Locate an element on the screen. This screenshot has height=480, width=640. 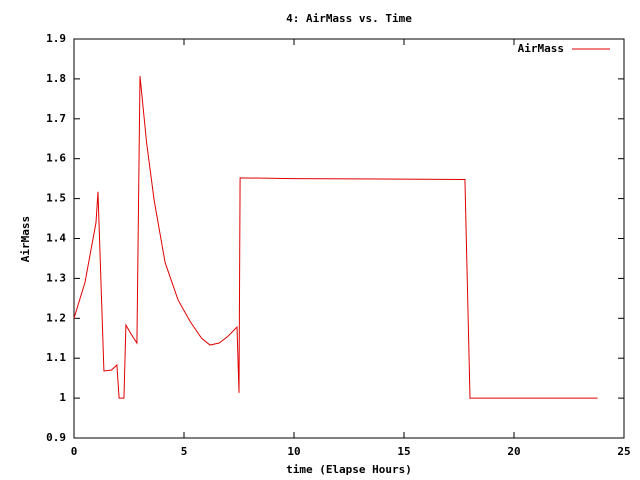
y-tick-label: 1.7 is located at coordinates (56, 118).